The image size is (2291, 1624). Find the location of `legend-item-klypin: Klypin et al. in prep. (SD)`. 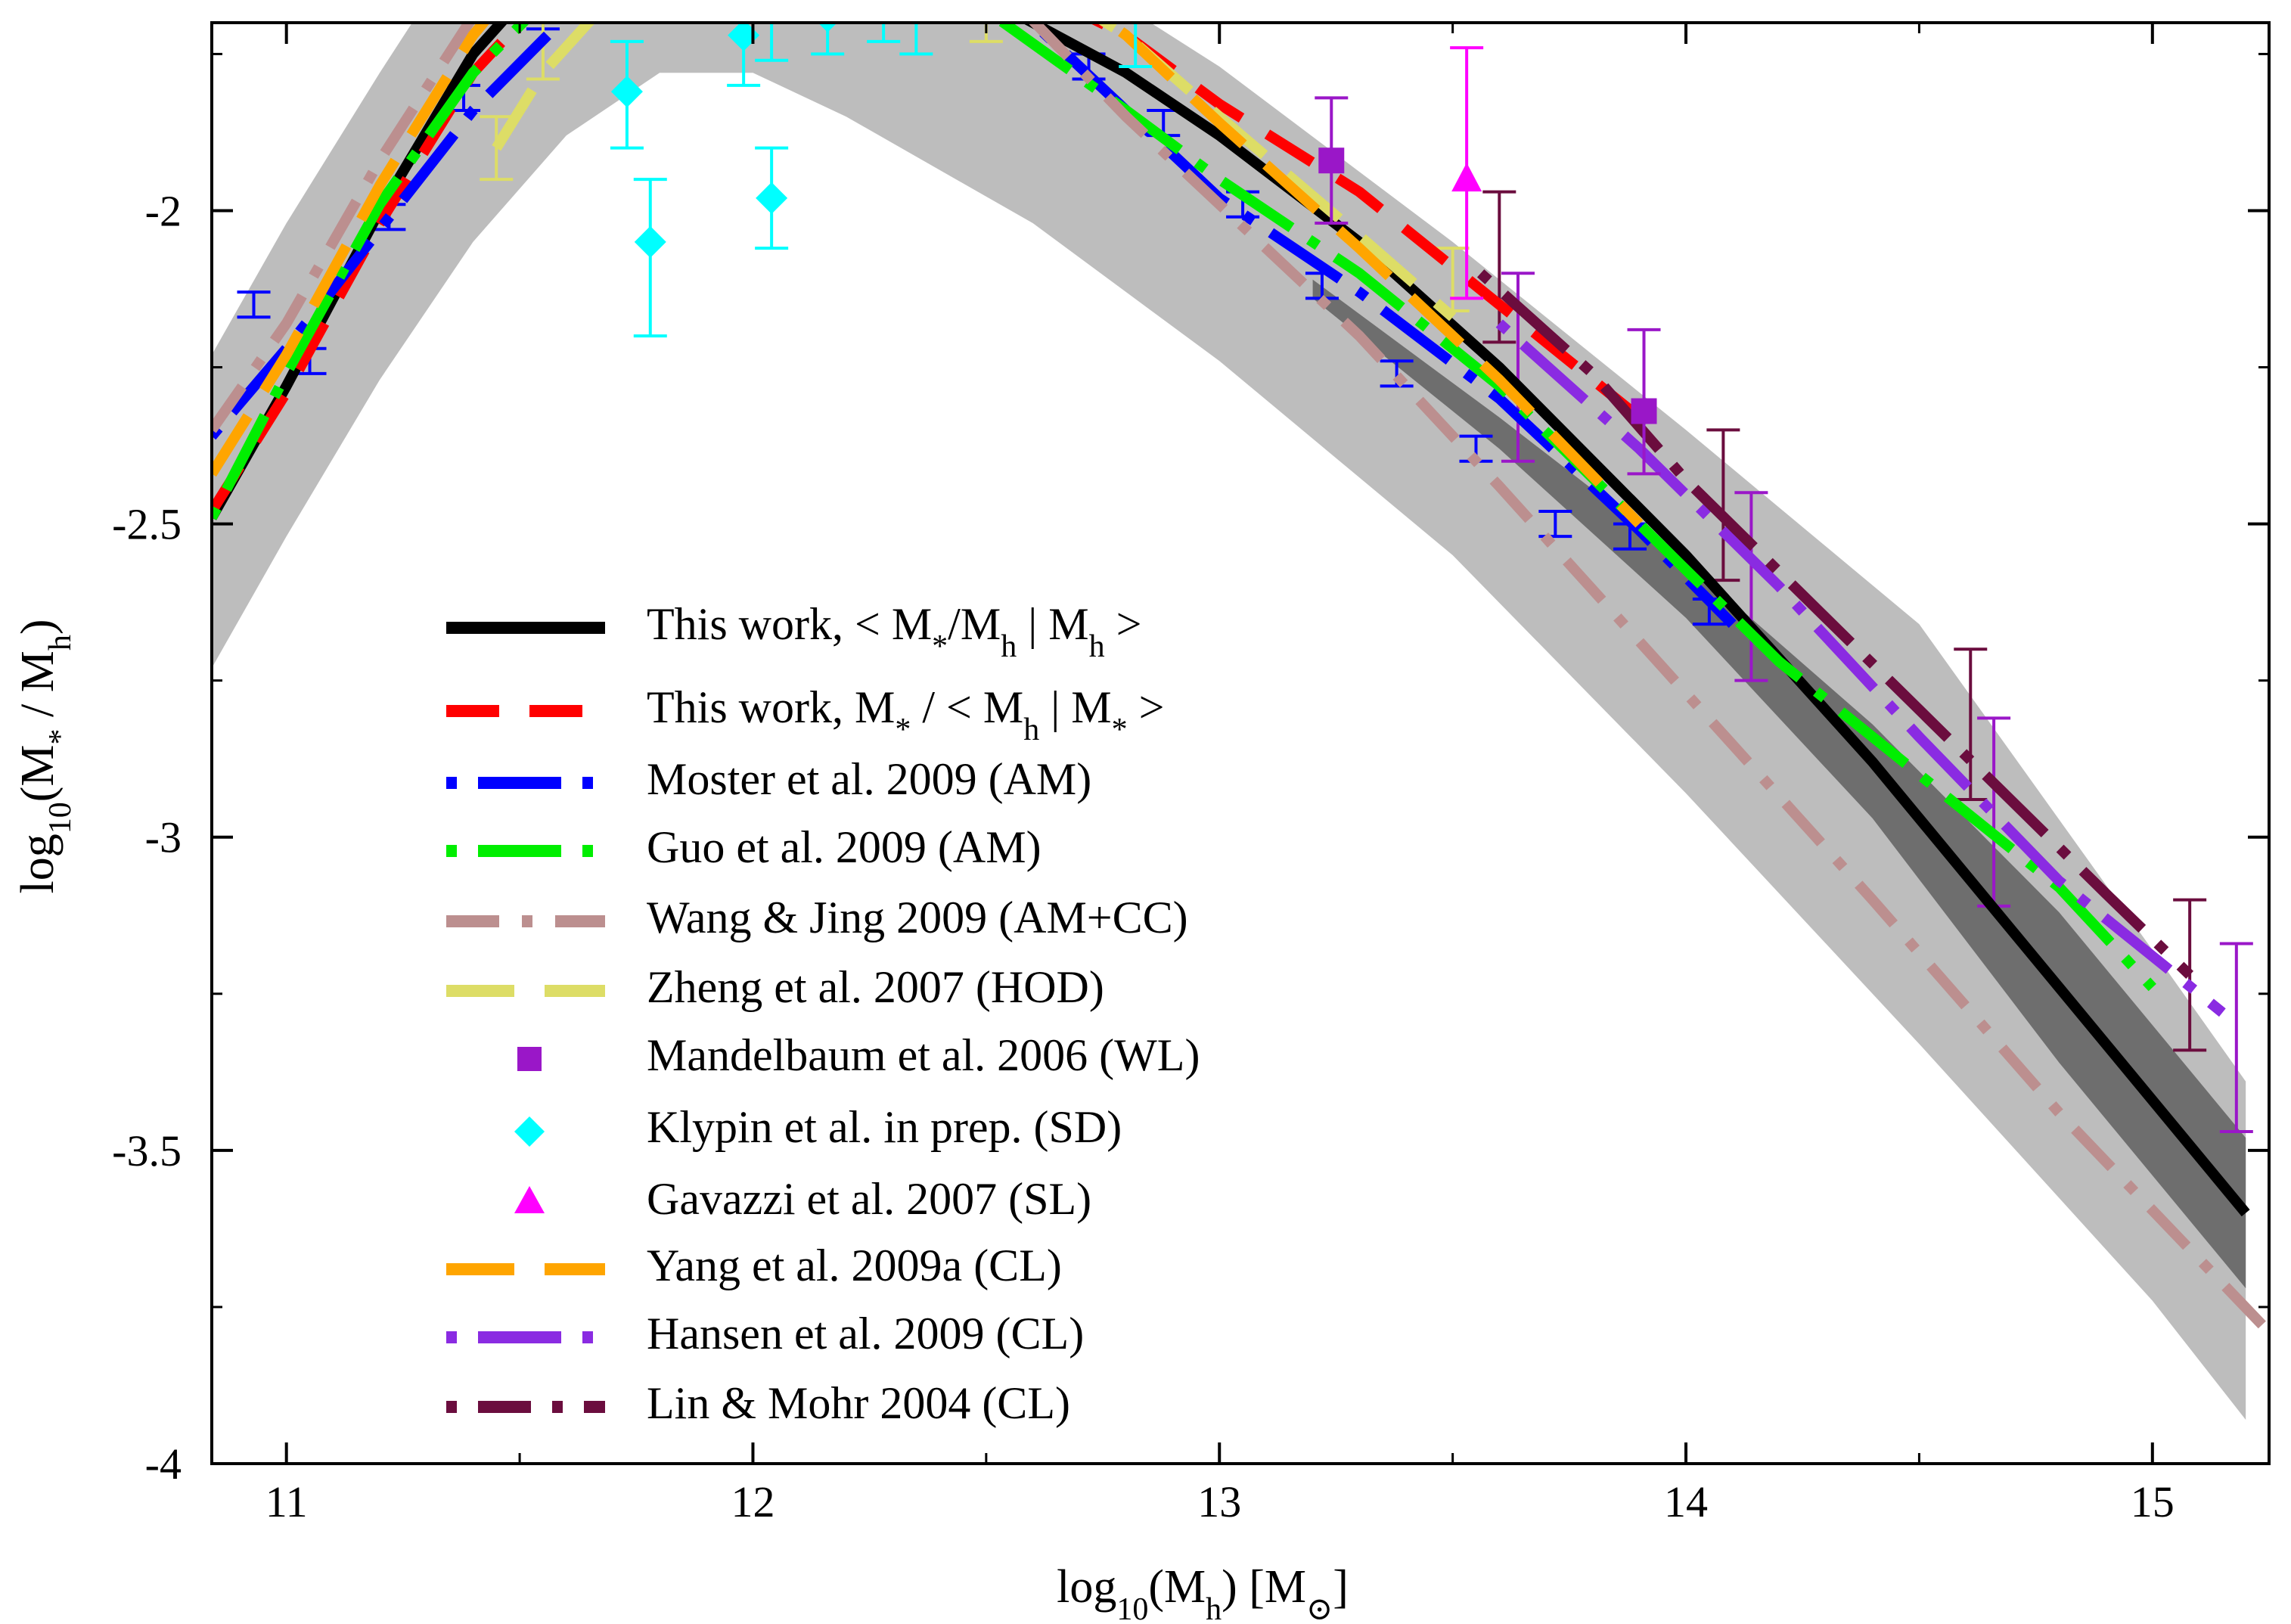

legend-item-klypin: Klypin et al. in prep. (SD) is located at coordinates (818, 1127).